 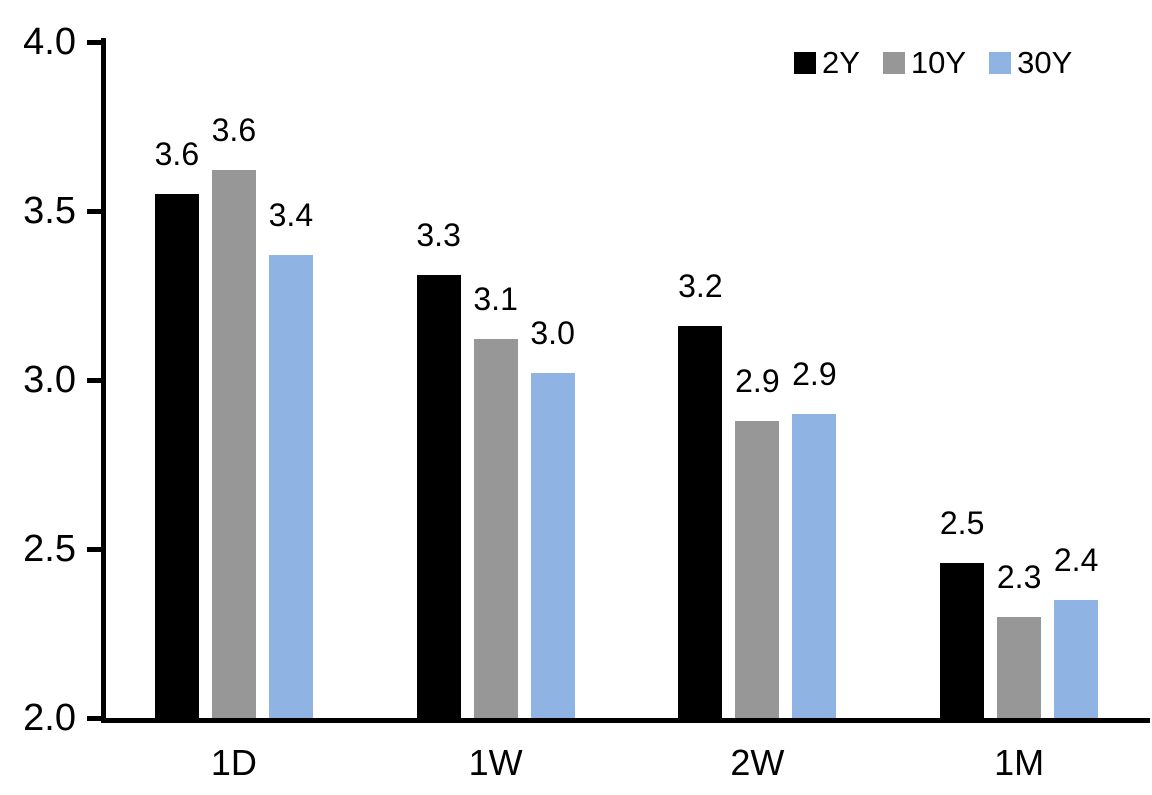 I want to click on bar-10y-1d, so click(x=233, y=444).